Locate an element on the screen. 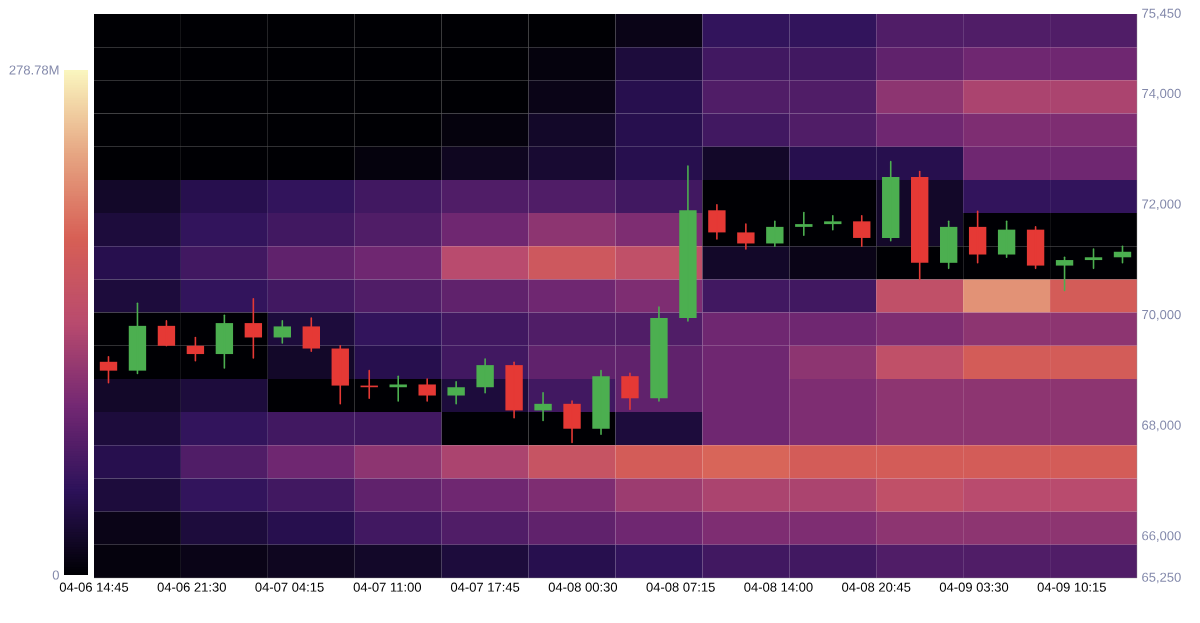  x-tick-label: 04-06 14:45 is located at coordinates (94, 587).